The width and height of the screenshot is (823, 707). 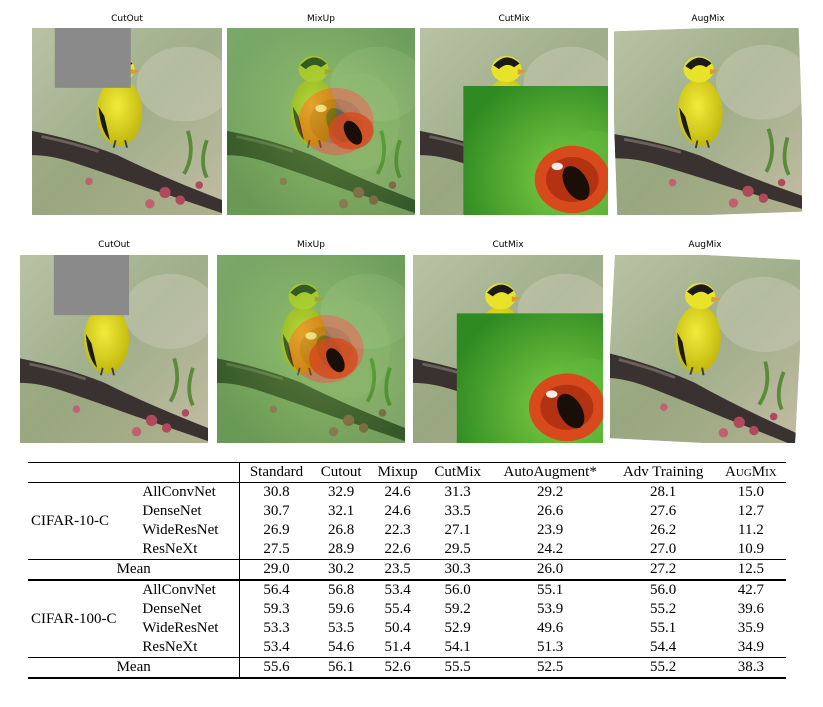 I want to click on table-row: DenseNet 30.7 32.1 24.6 33.5 26.6 27.6 12.7, so click(x=407, y=511).